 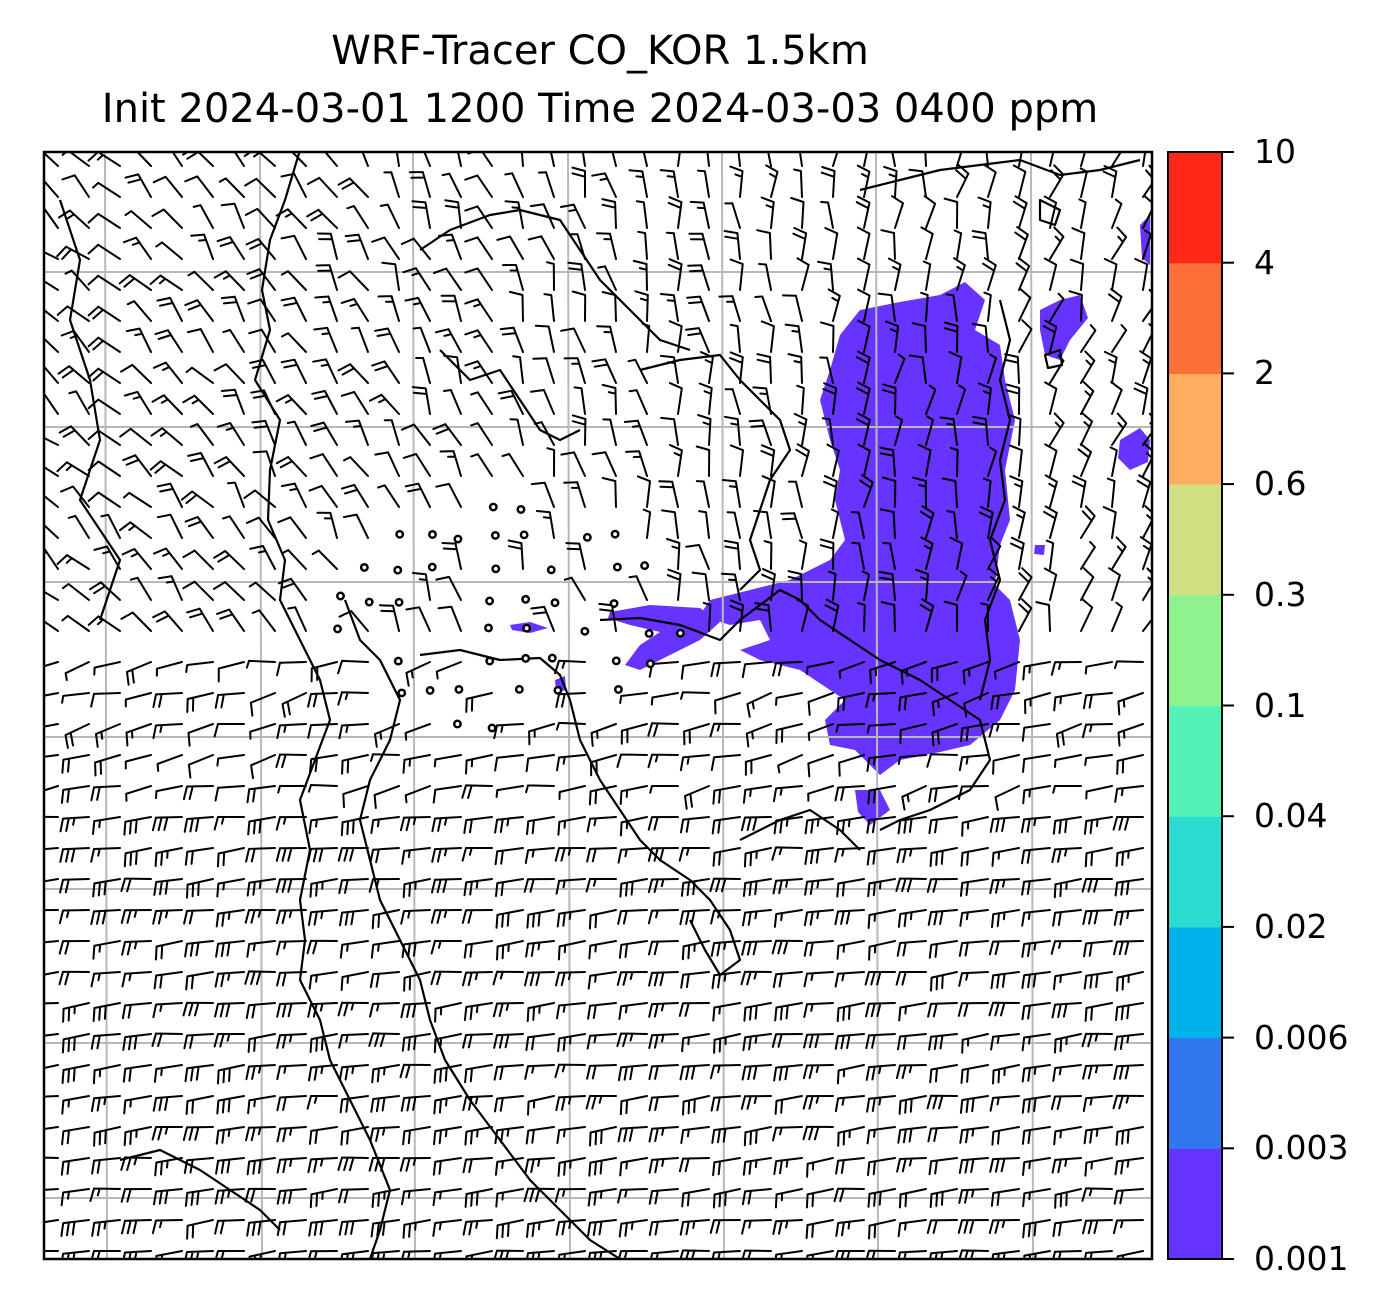 I want to click on plume-main, so click(x=860, y=528).